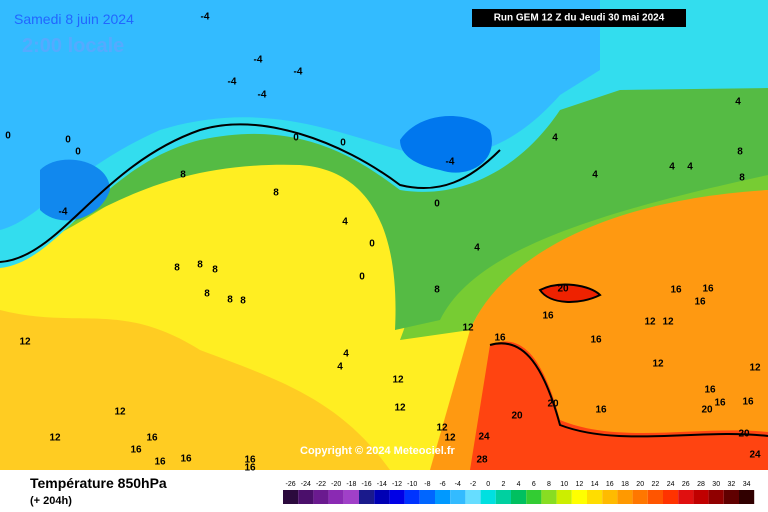  I want to click on colorbar-label: -18, so click(351, 484).